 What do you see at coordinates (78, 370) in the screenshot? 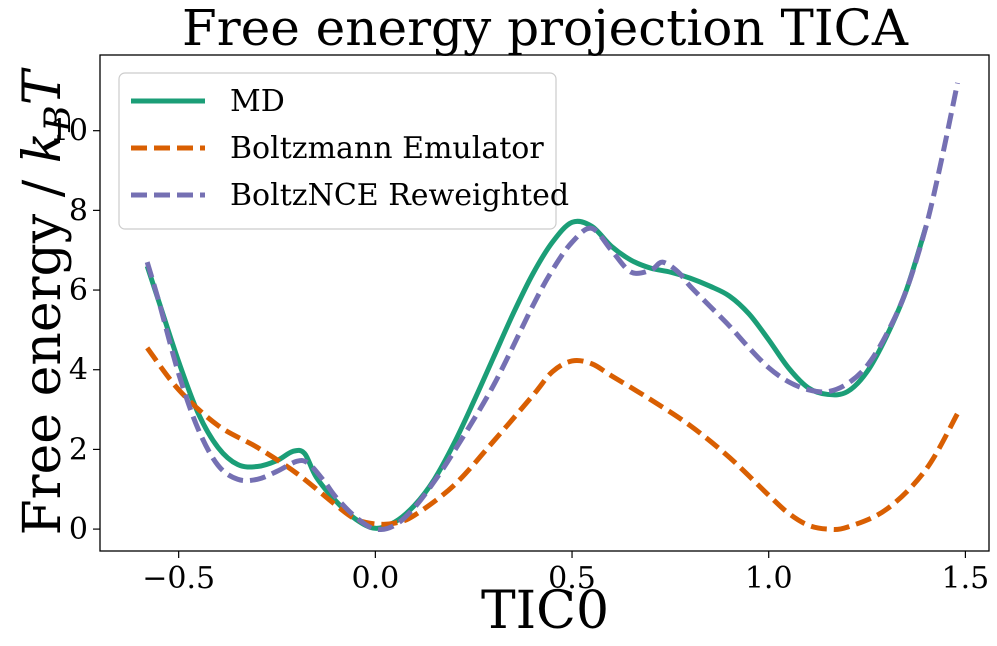
I see `y-tick-label: 4` at bounding box center [78, 370].